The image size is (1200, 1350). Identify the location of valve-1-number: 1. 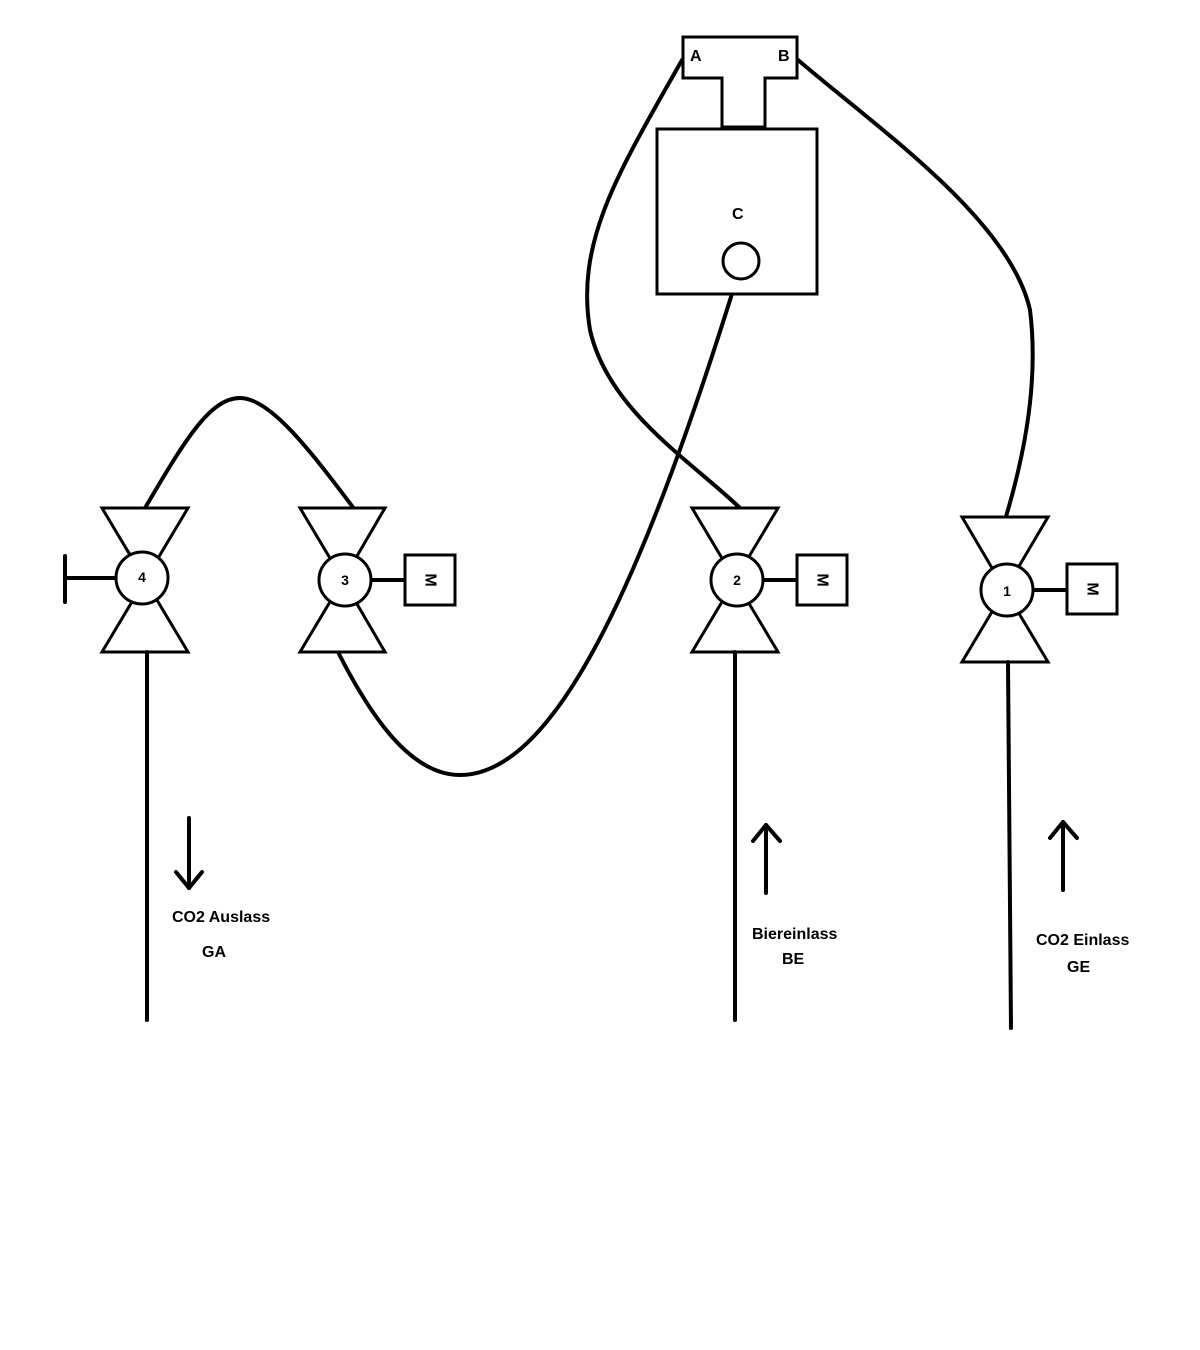
(1007, 591).